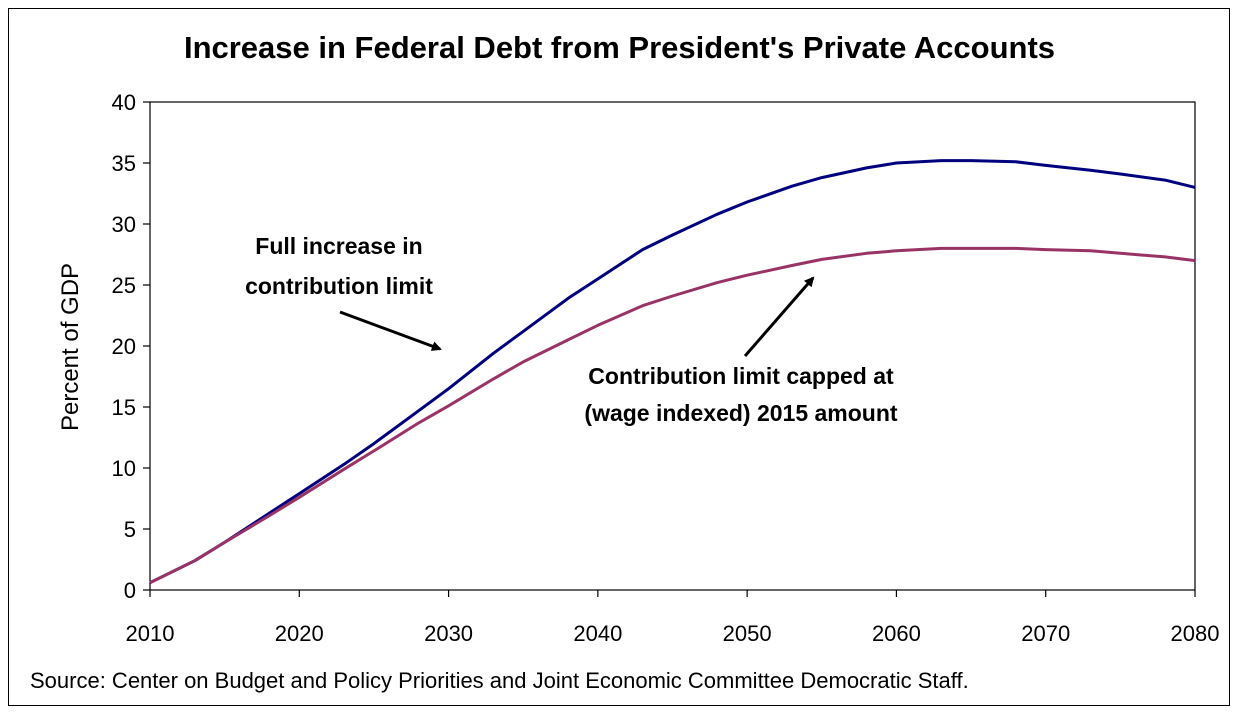  I want to click on y-tick-label: 25, so click(124, 285).